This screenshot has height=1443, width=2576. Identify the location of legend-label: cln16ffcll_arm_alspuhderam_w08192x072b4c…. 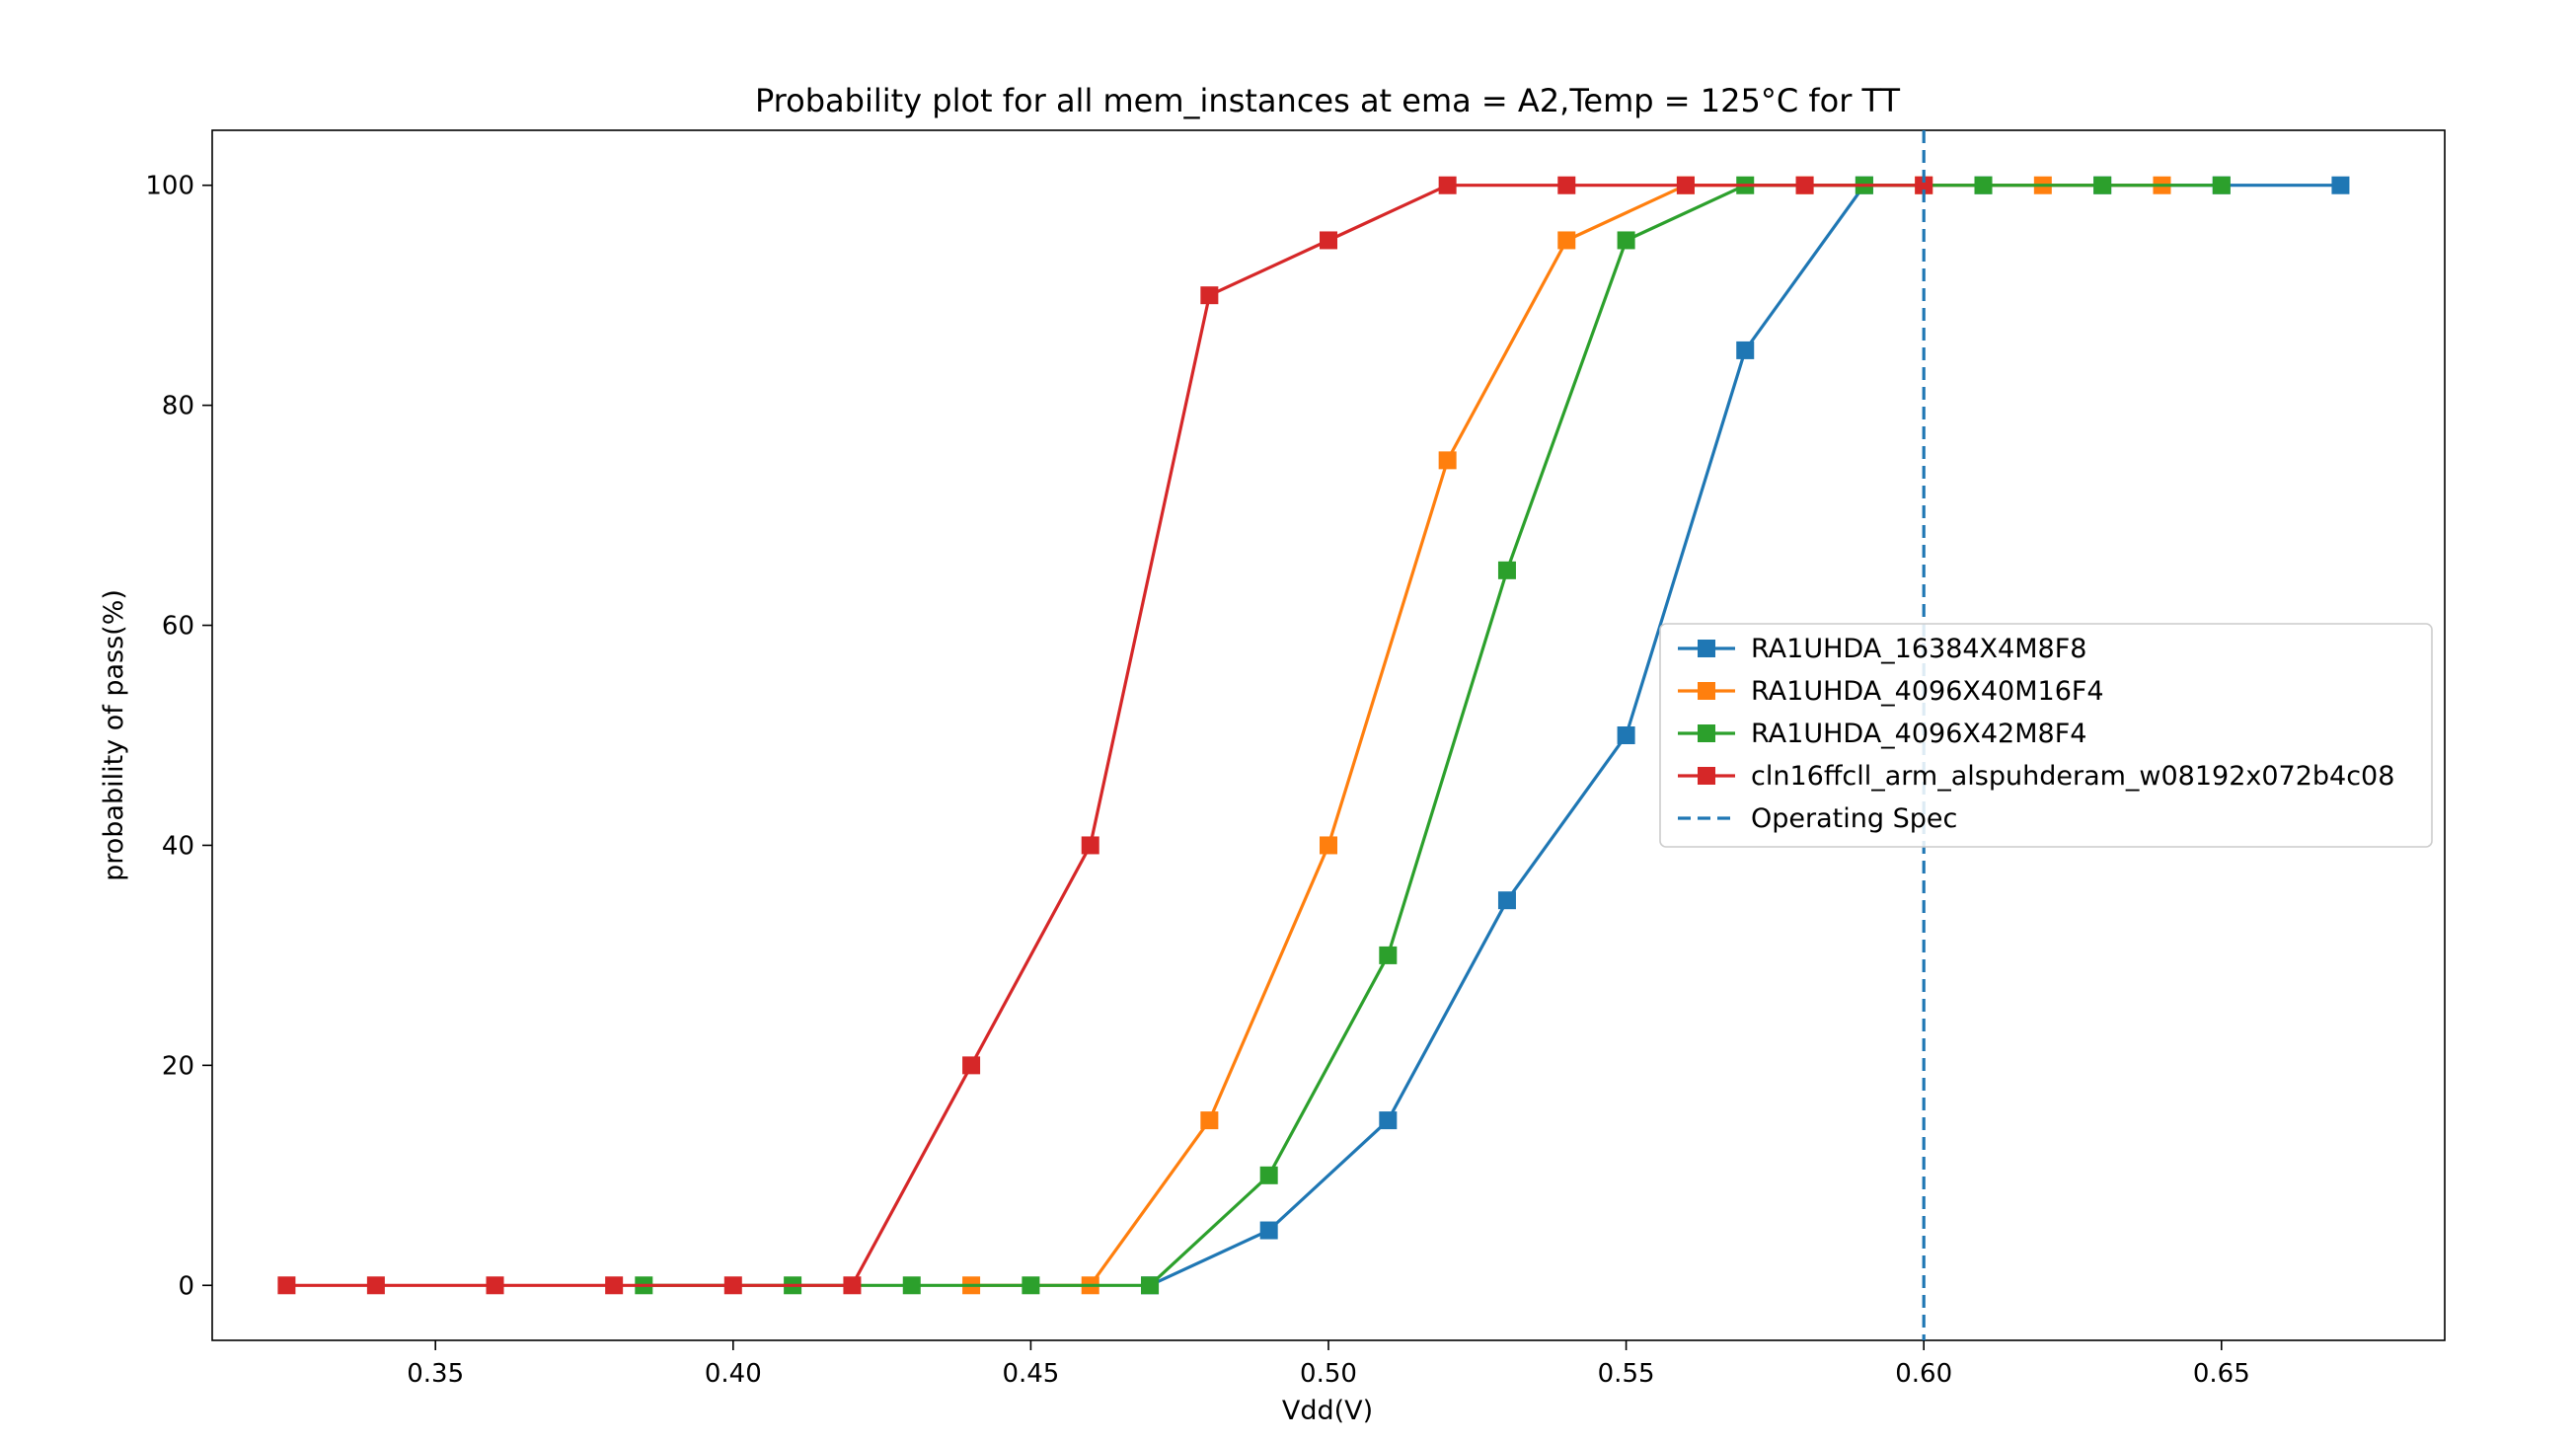
(2072, 777).